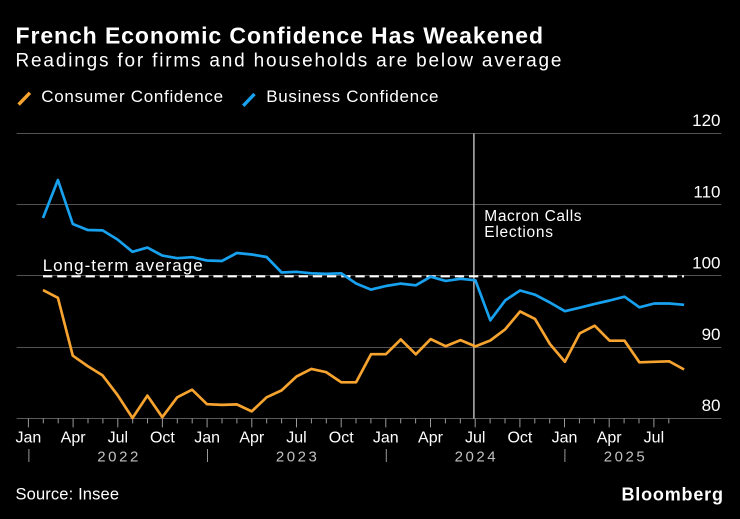 This screenshot has width=740, height=519. What do you see at coordinates (532, 216) in the screenshot?
I see `svg-text: Macron Calls` at bounding box center [532, 216].